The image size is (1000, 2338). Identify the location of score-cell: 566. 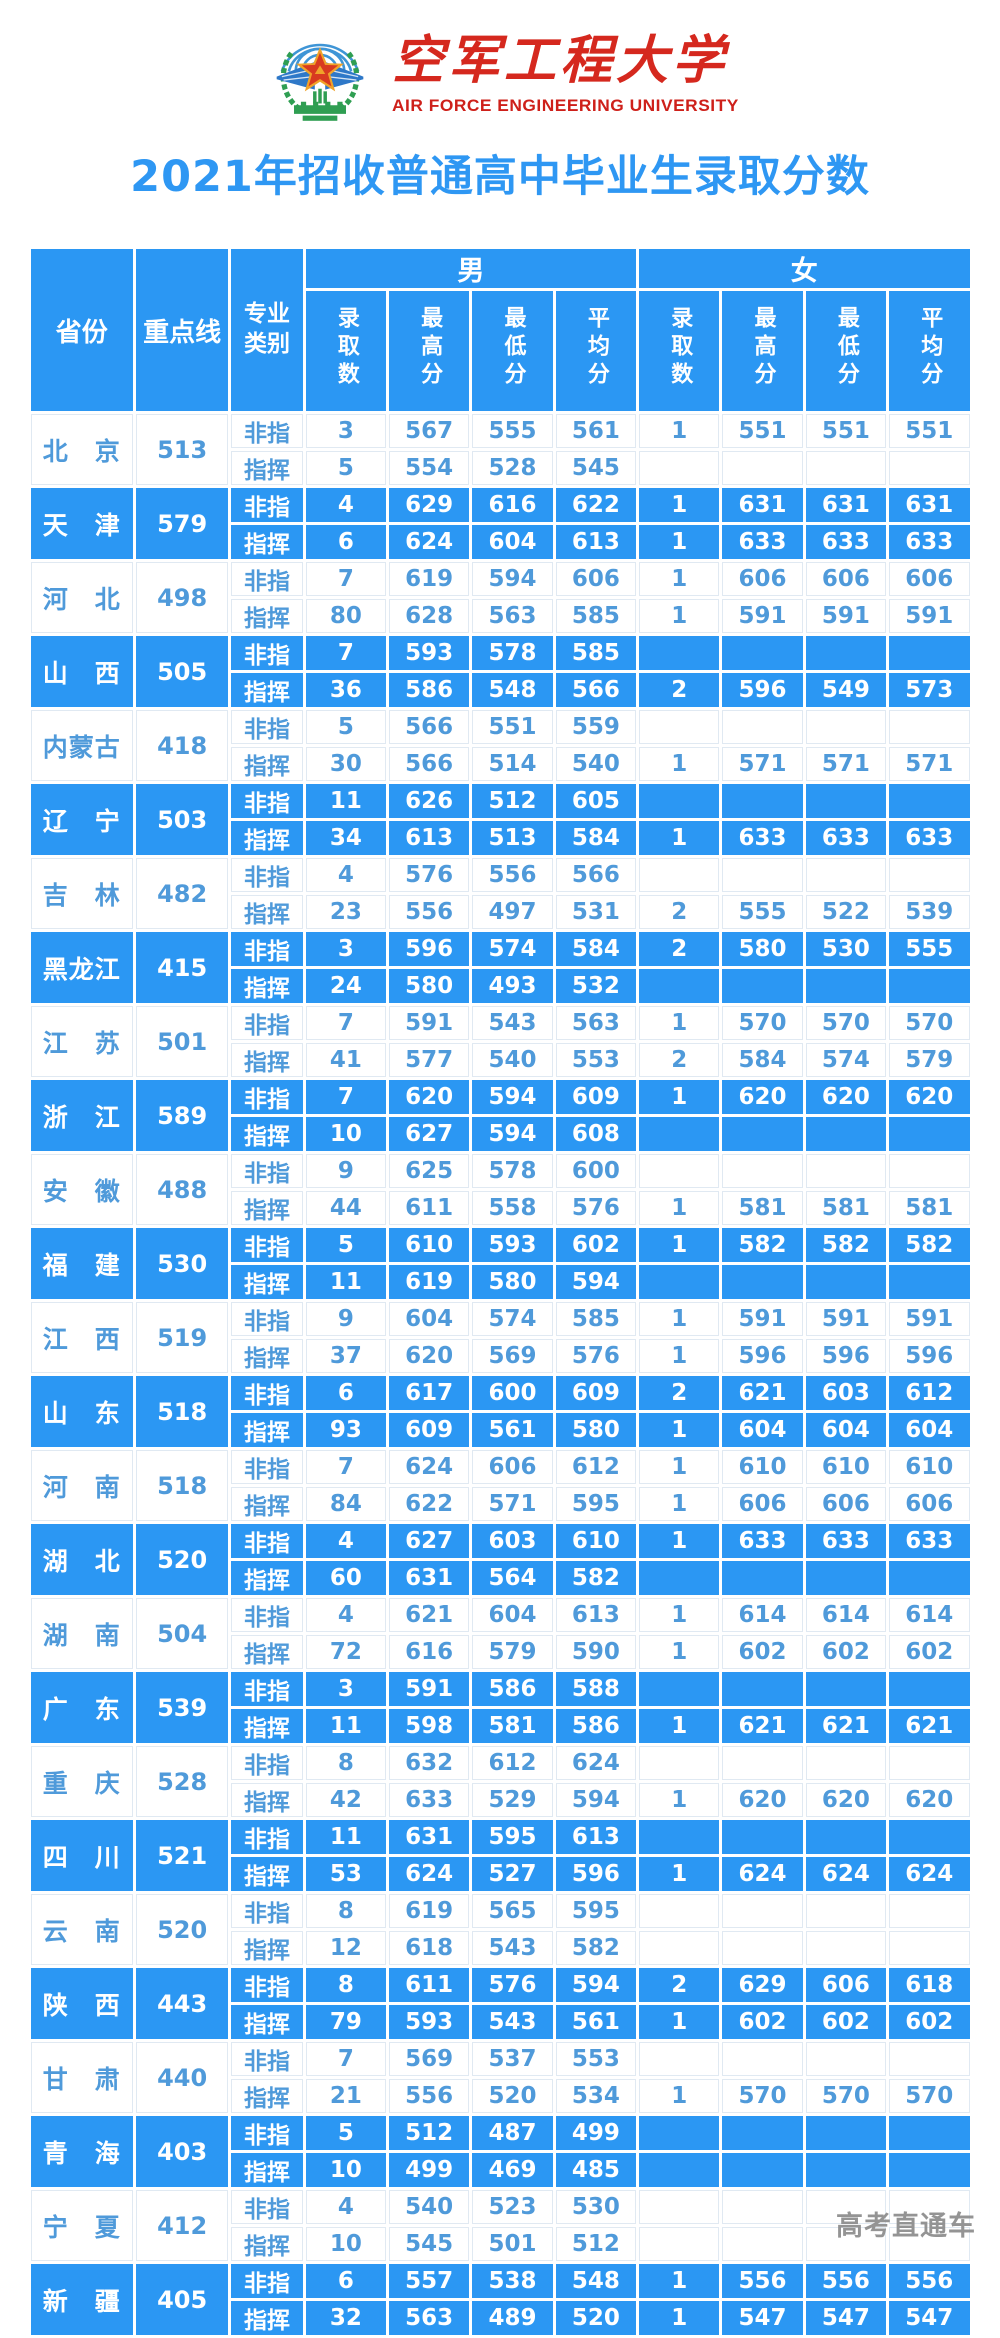
(429, 764).